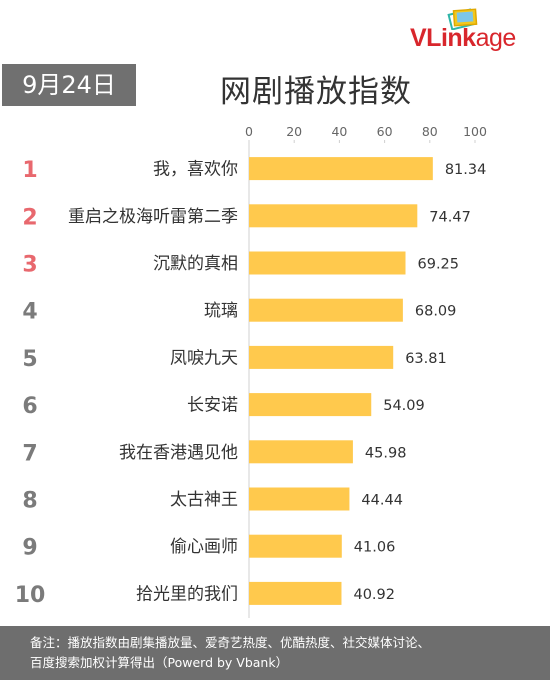  Describe the element at coordinates (404, 406) in the screenshot. I see `value-label: 54.09` at that location.